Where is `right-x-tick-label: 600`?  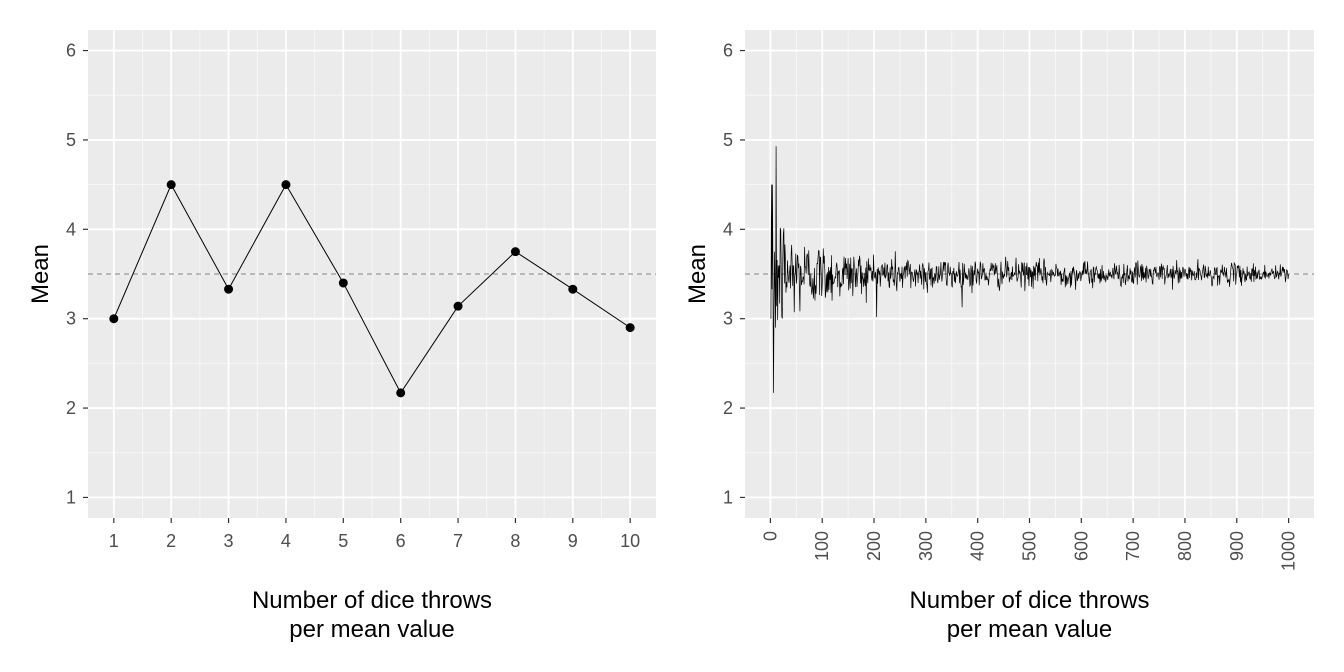 right-x-tick-label: 600 is located at coordinates (1081, 546).